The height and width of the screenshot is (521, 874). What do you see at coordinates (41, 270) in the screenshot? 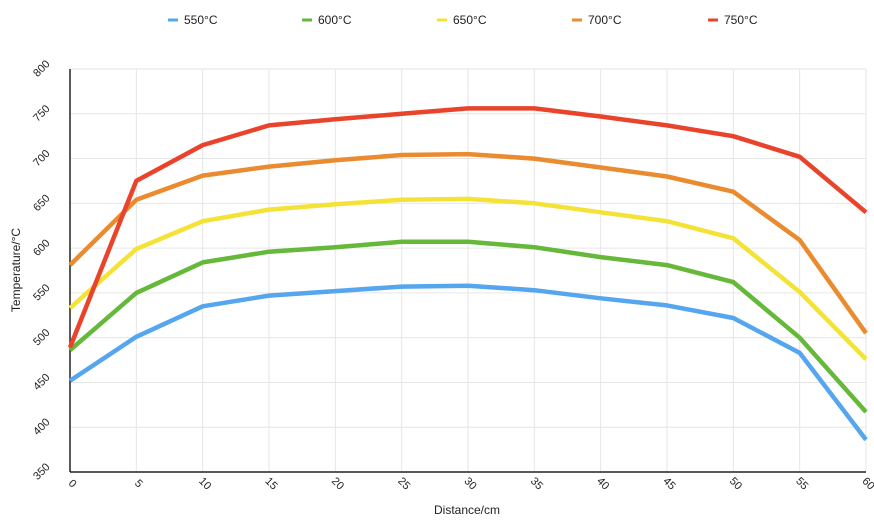
I see `y-tick-labels: 350 400 450 500 550 600 650 700 750 800` at bounding box center [41, 270].